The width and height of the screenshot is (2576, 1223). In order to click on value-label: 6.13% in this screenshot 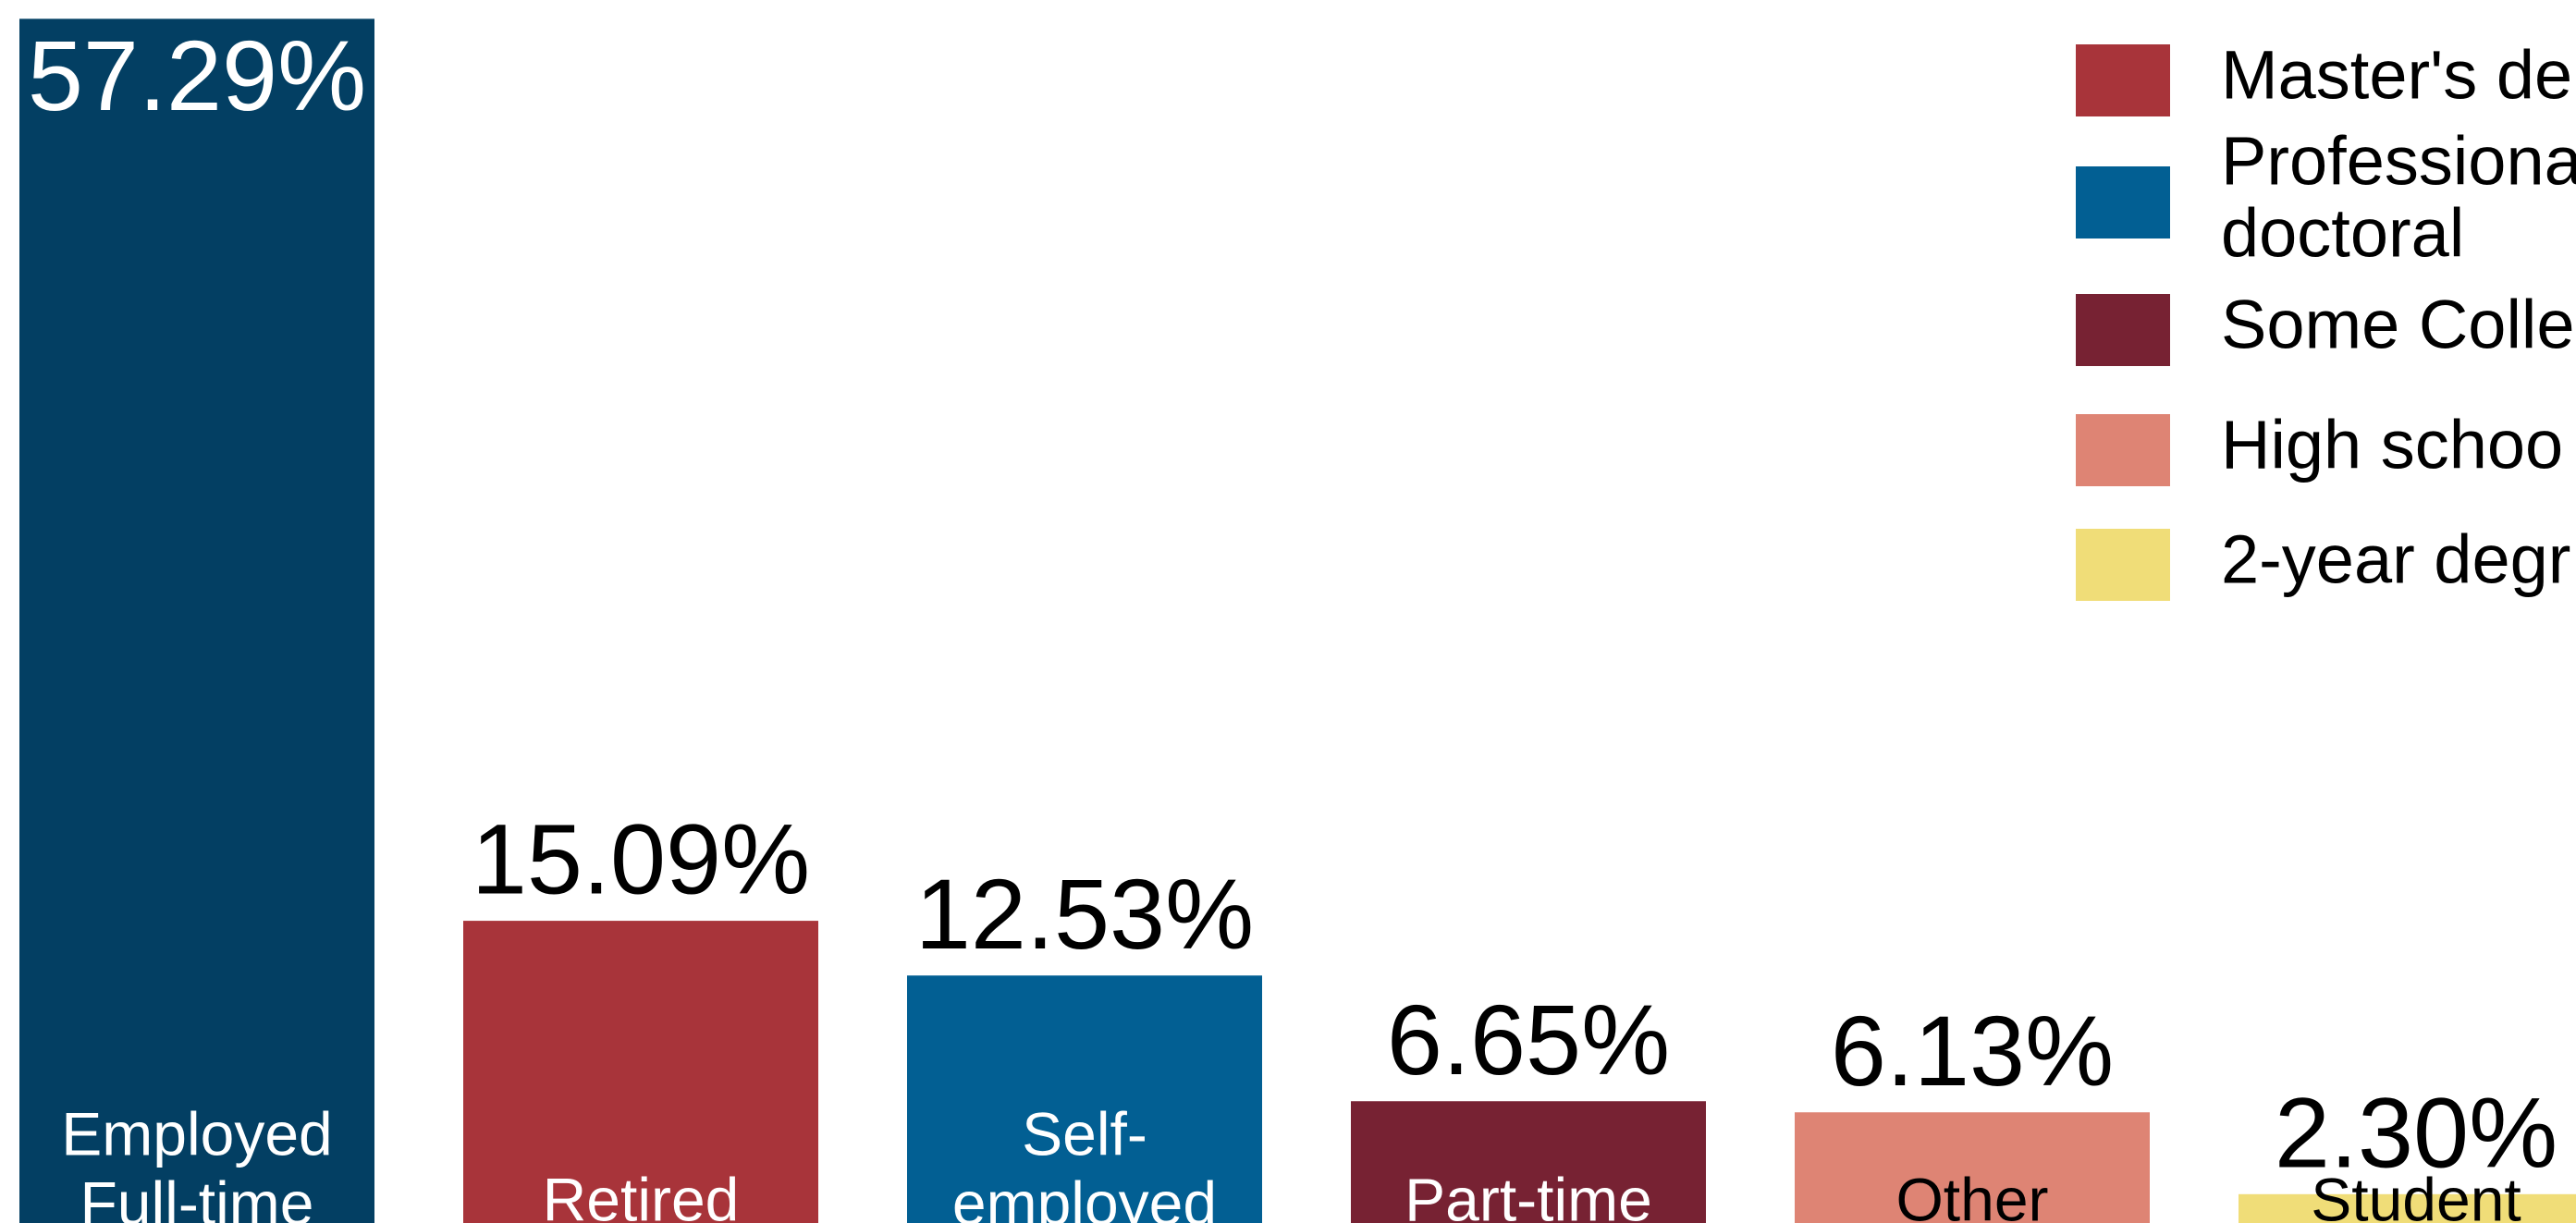, I will do `click(1972, 1051)`.